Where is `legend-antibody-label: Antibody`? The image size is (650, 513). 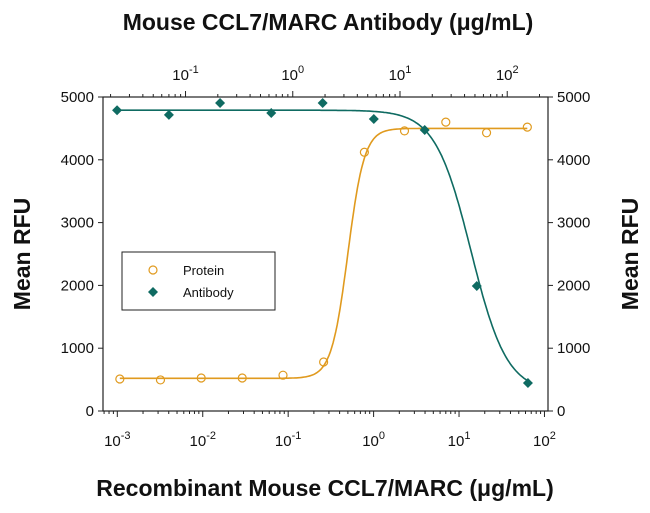 legend-antibody-label: Antibody is located at coordinates (208, 292).